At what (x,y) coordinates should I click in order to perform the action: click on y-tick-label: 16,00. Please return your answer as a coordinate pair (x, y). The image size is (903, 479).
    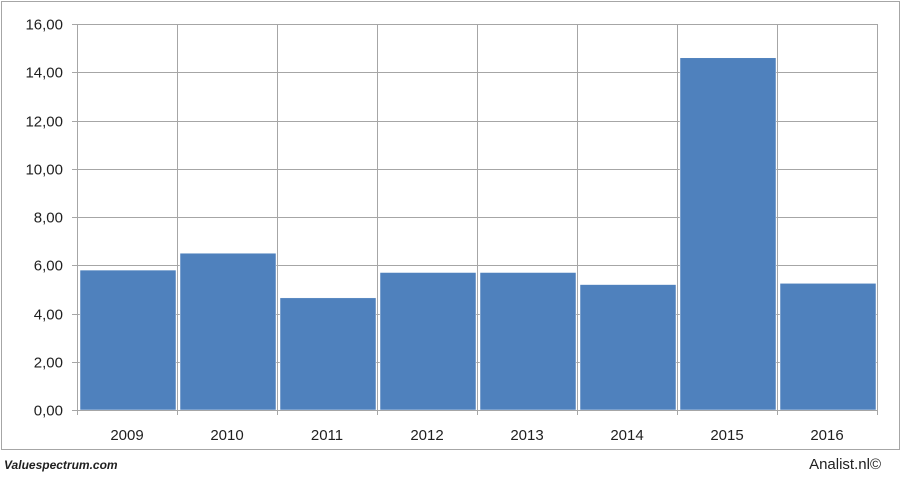
    Looking at the image, I should click on (44, 25).